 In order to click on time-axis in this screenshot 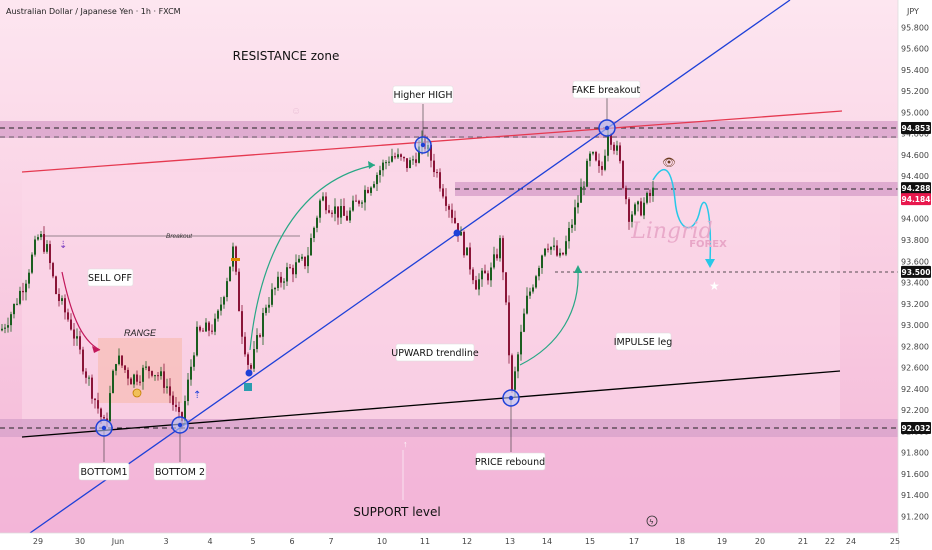, I will do `click(449, 541)`.